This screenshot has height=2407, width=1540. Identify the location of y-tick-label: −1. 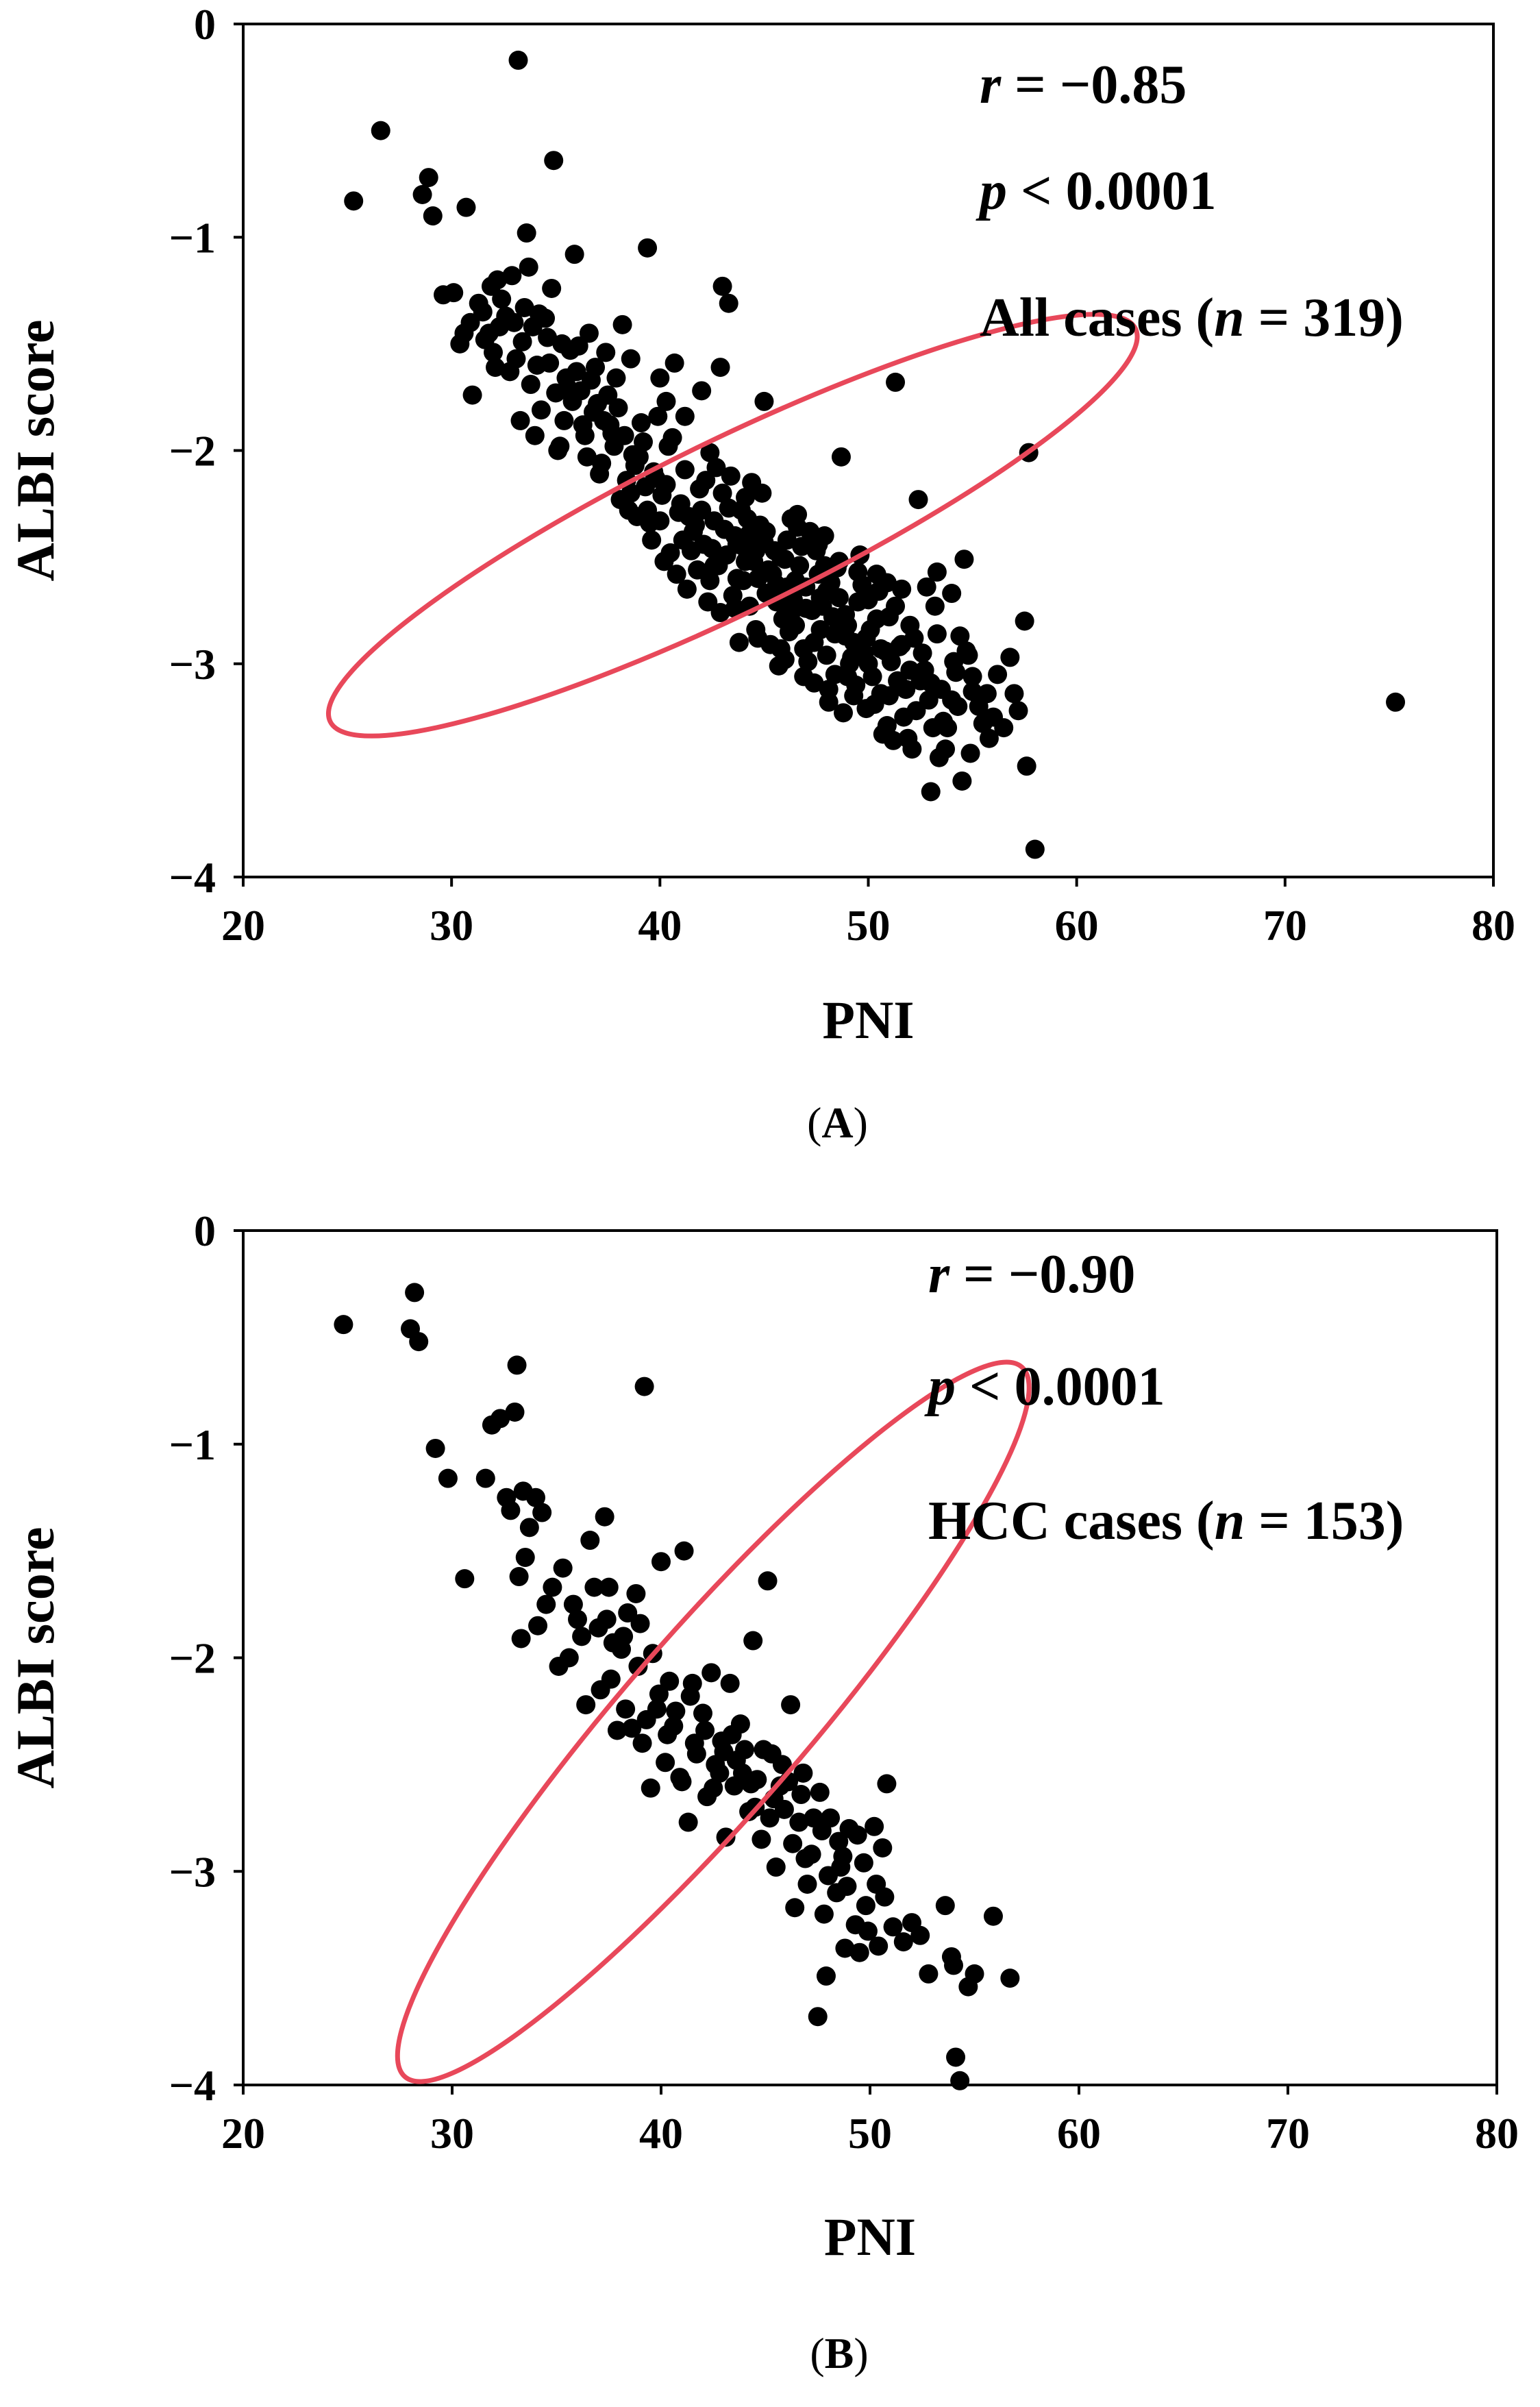
(192, 1444).